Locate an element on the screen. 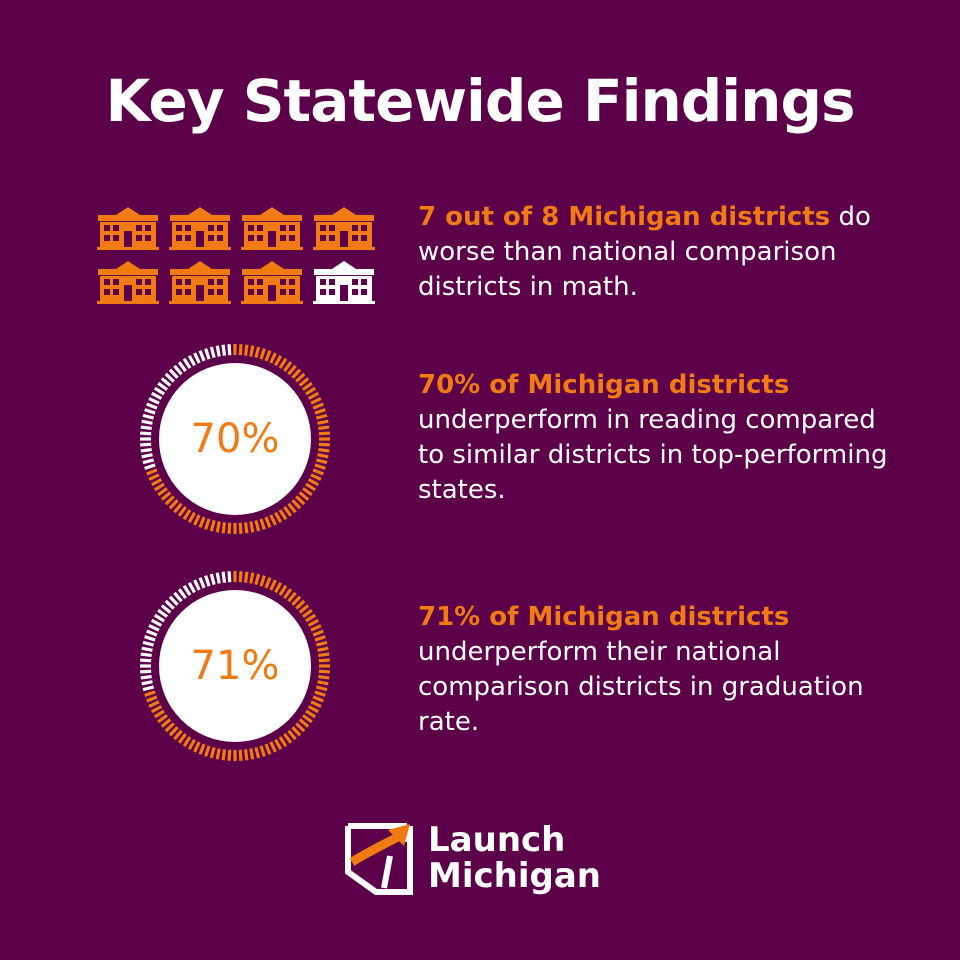 The width and height of the screenshot is (960, 960). logo-line-1: Launch is located at coordinates (497, 840).